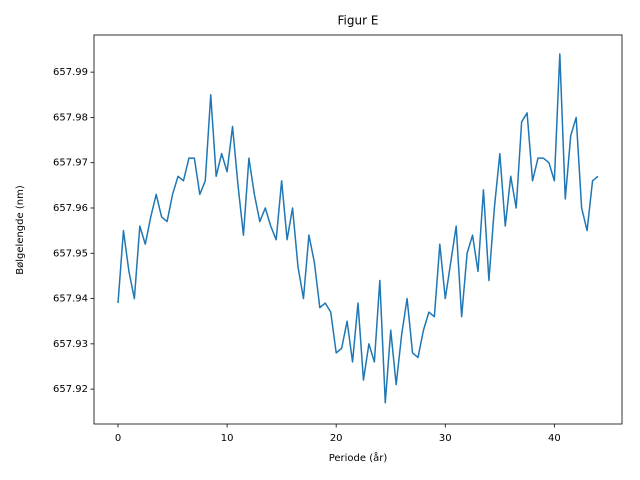 The width and height of the screenshot is (640, 480). Describe the element at coordinates (70, 163) in the screenshot. I see `y-tick-label: 657.97` at that location.